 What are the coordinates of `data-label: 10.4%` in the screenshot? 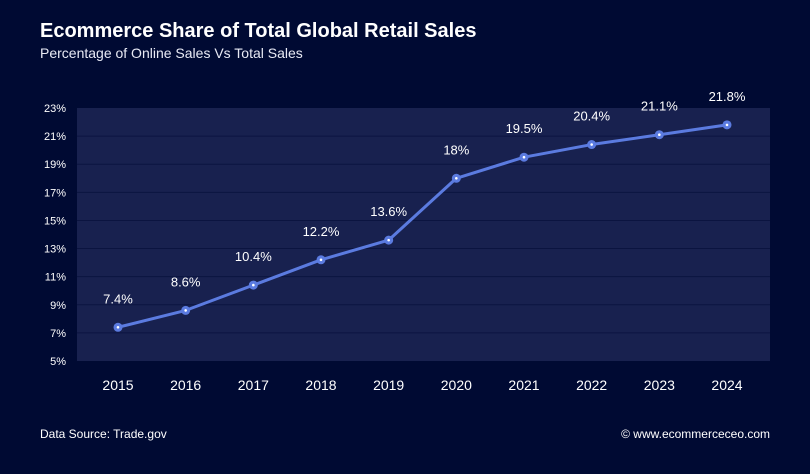 It's located at (253, 256).